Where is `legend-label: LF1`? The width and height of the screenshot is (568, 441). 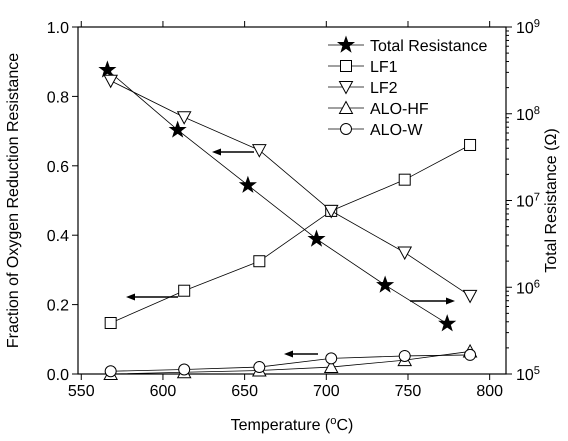
legend-label: LF1 is located at coordinates (384, 67).